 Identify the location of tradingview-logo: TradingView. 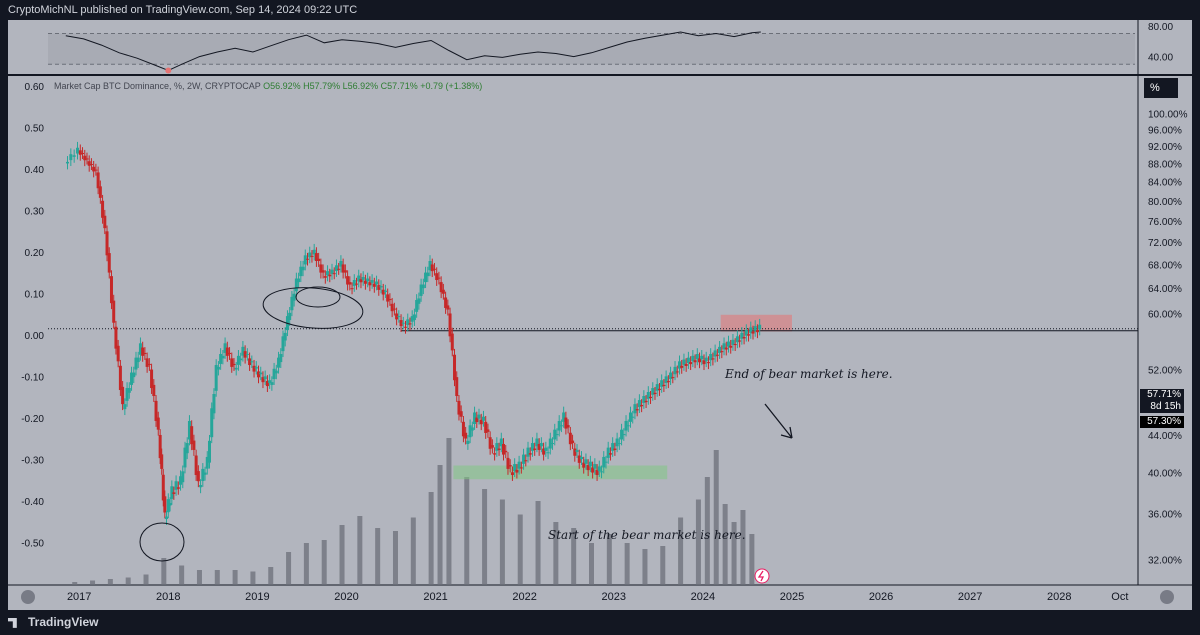
(53, 622).